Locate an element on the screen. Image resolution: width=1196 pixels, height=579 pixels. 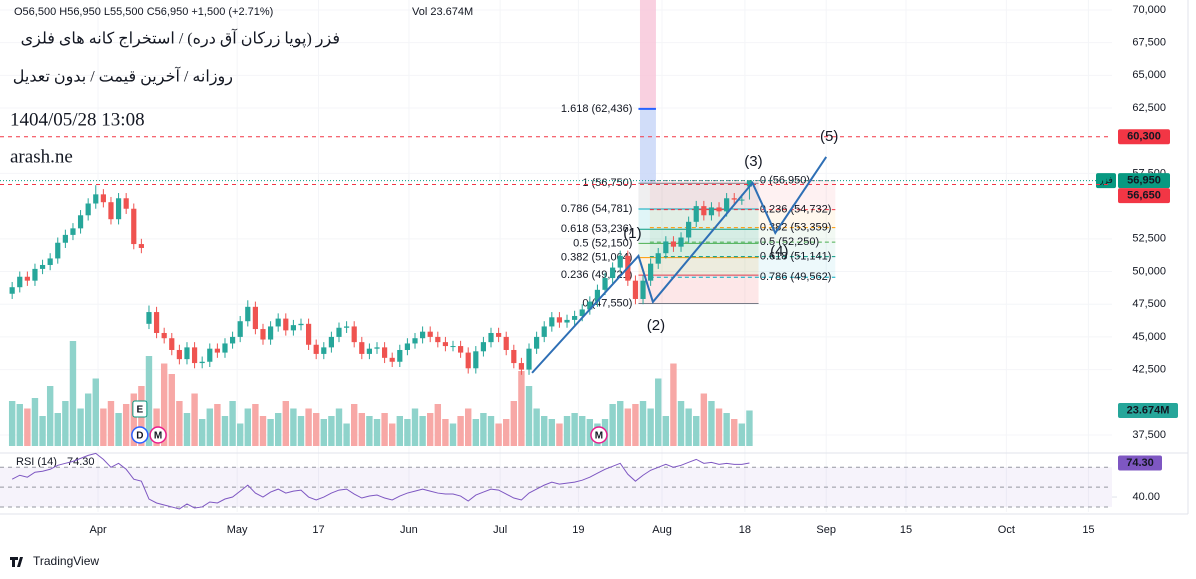
x-tick-label: 18 is located at coordinates (745, 530).